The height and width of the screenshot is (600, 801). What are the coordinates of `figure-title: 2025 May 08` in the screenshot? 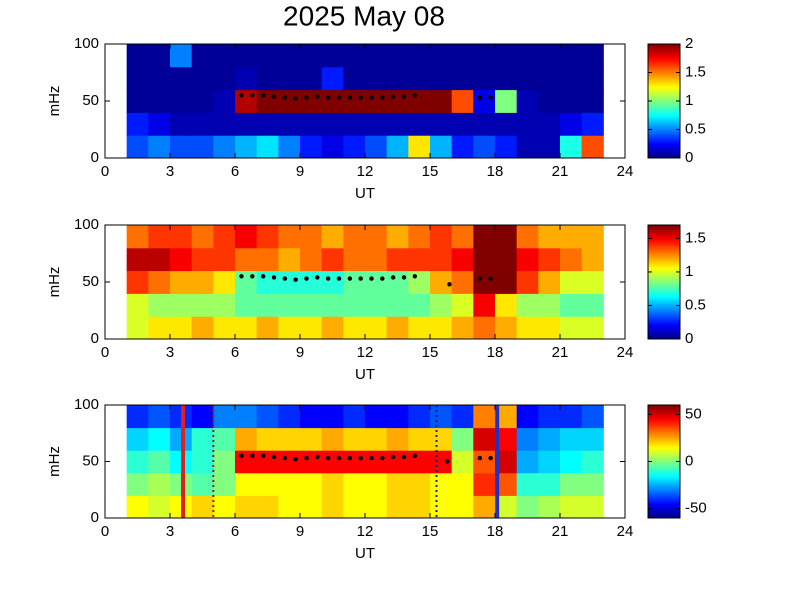 It's located at (364, 15).